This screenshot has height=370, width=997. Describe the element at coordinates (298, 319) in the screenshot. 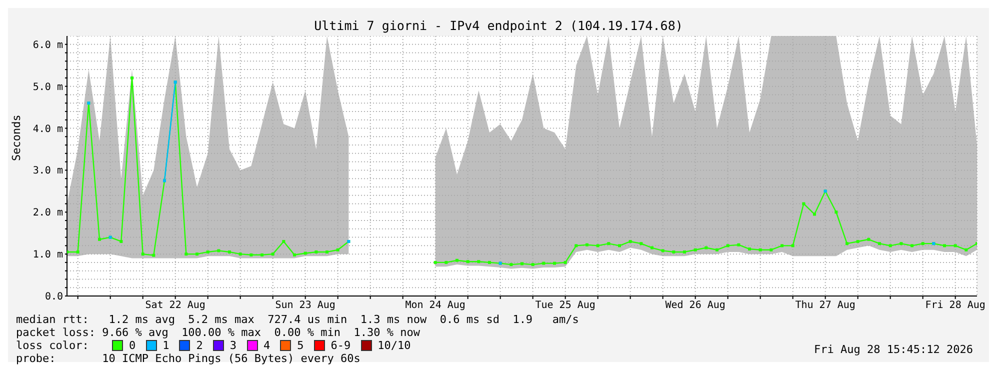

I see `text: median rtt: 1.2 ms avg 5.2 ms max 727.4 us min 1.3 ms now 0.6 ms sd 1.9 am/s` at that location.